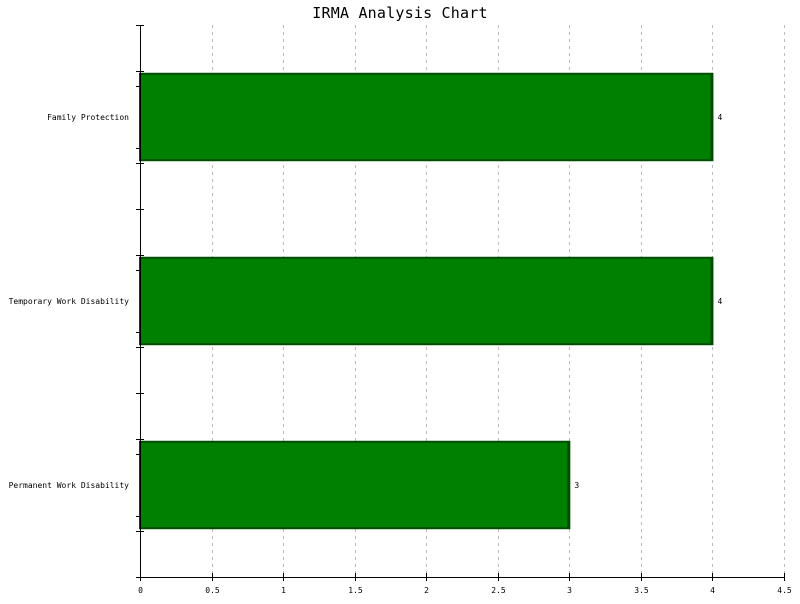  What do you see at coordinates (69, 301) in the screenshot?
I see `category-label: Temporary Work Disability` at bounding box center [69, 301].